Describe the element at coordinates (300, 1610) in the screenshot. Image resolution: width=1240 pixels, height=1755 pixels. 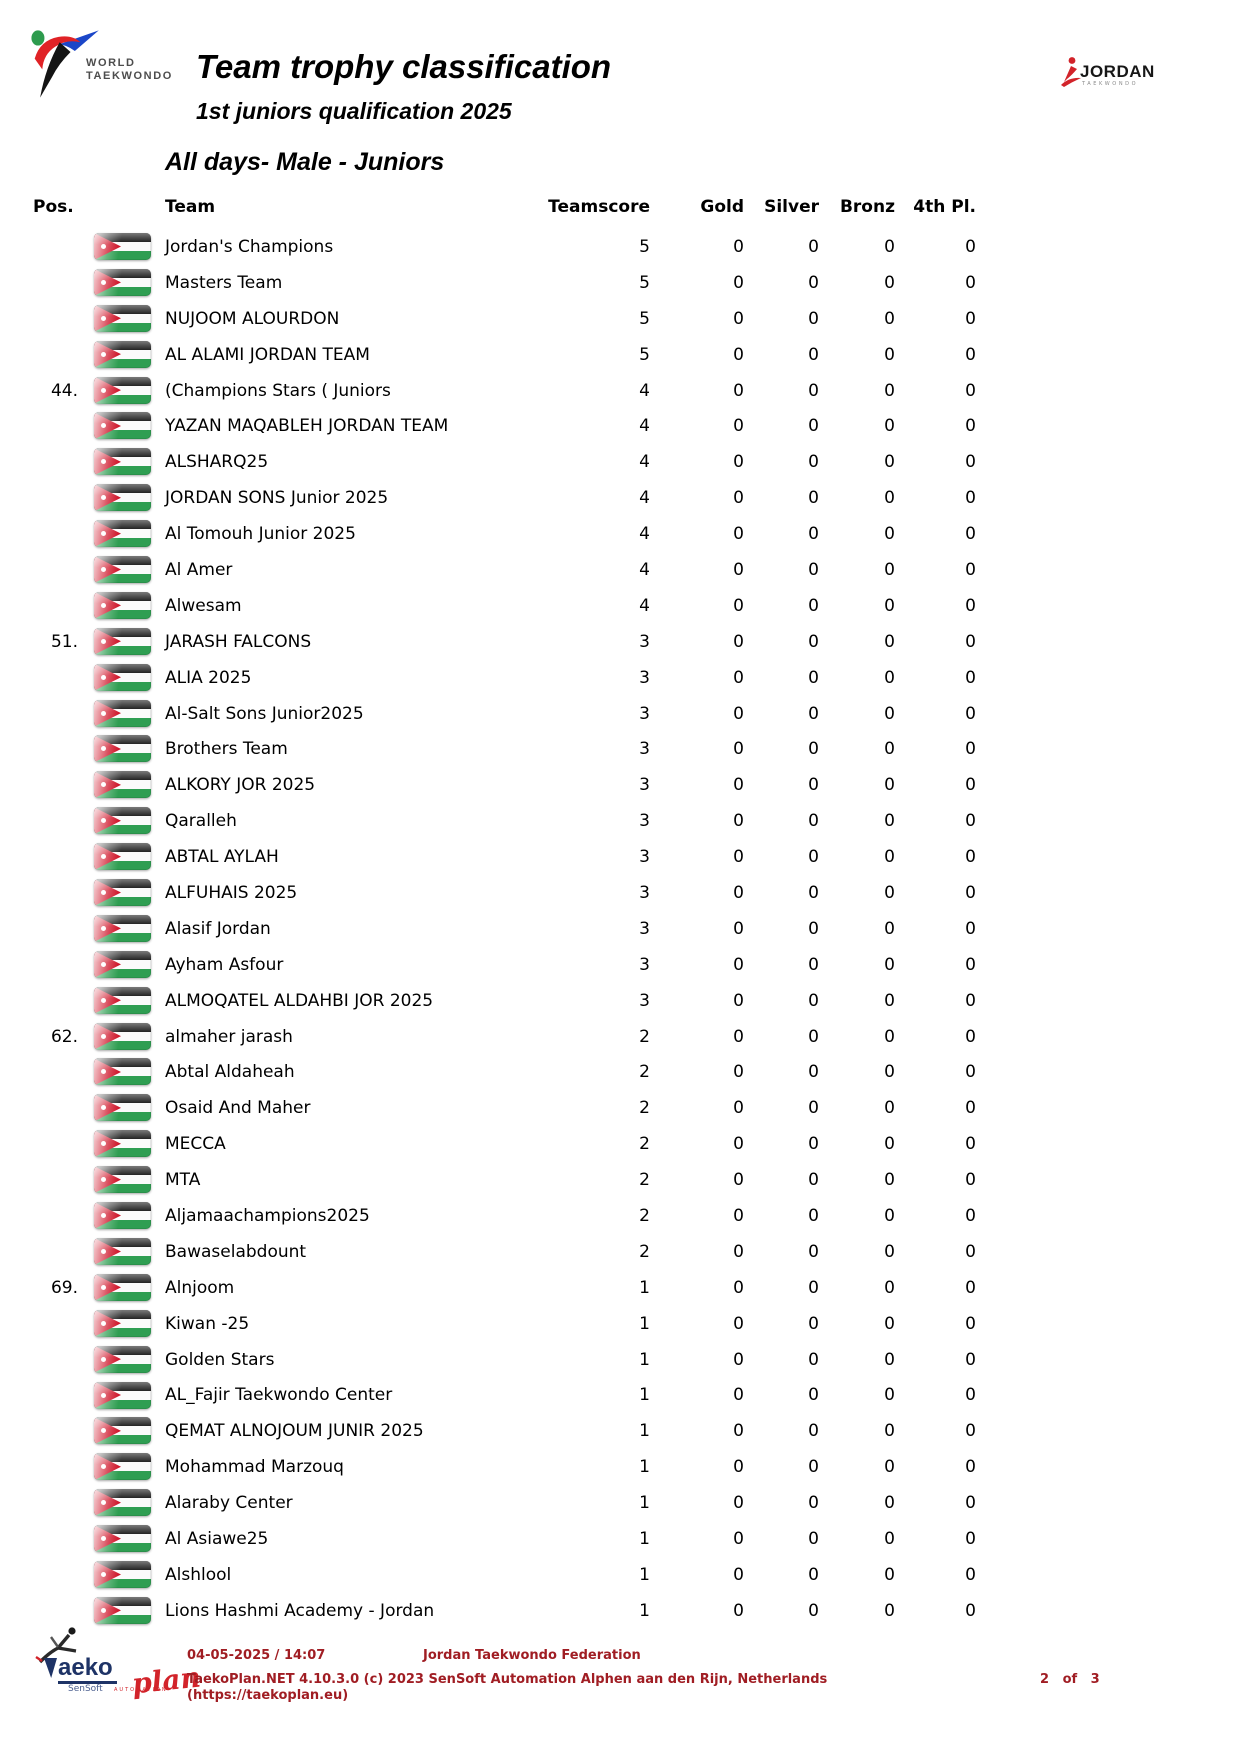
I see `team-name: Lions Hashmi Academy - Jordan` at that location.